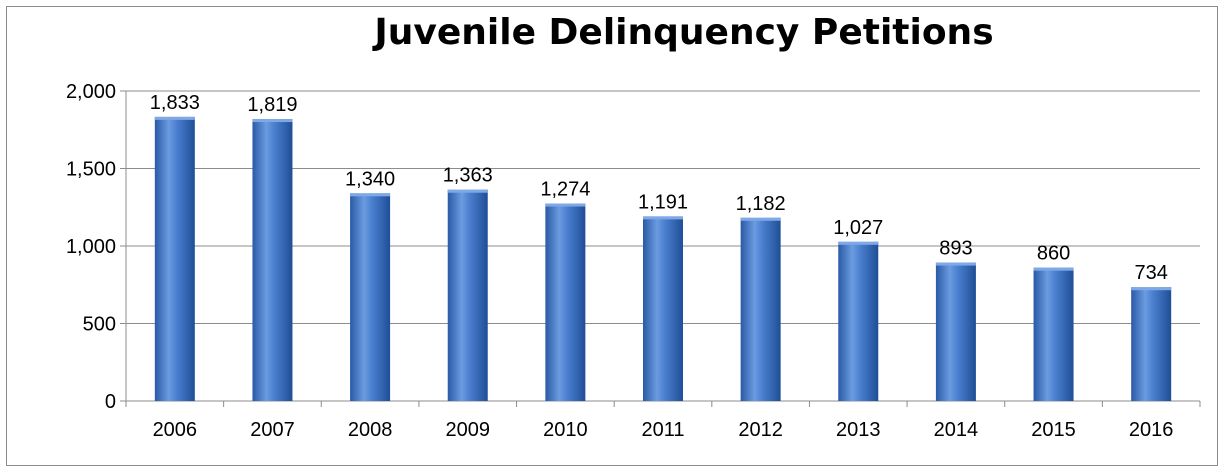 The width and height of the screenshot is (1228, 474). I want to click on bar-2010, so click(565, 302).